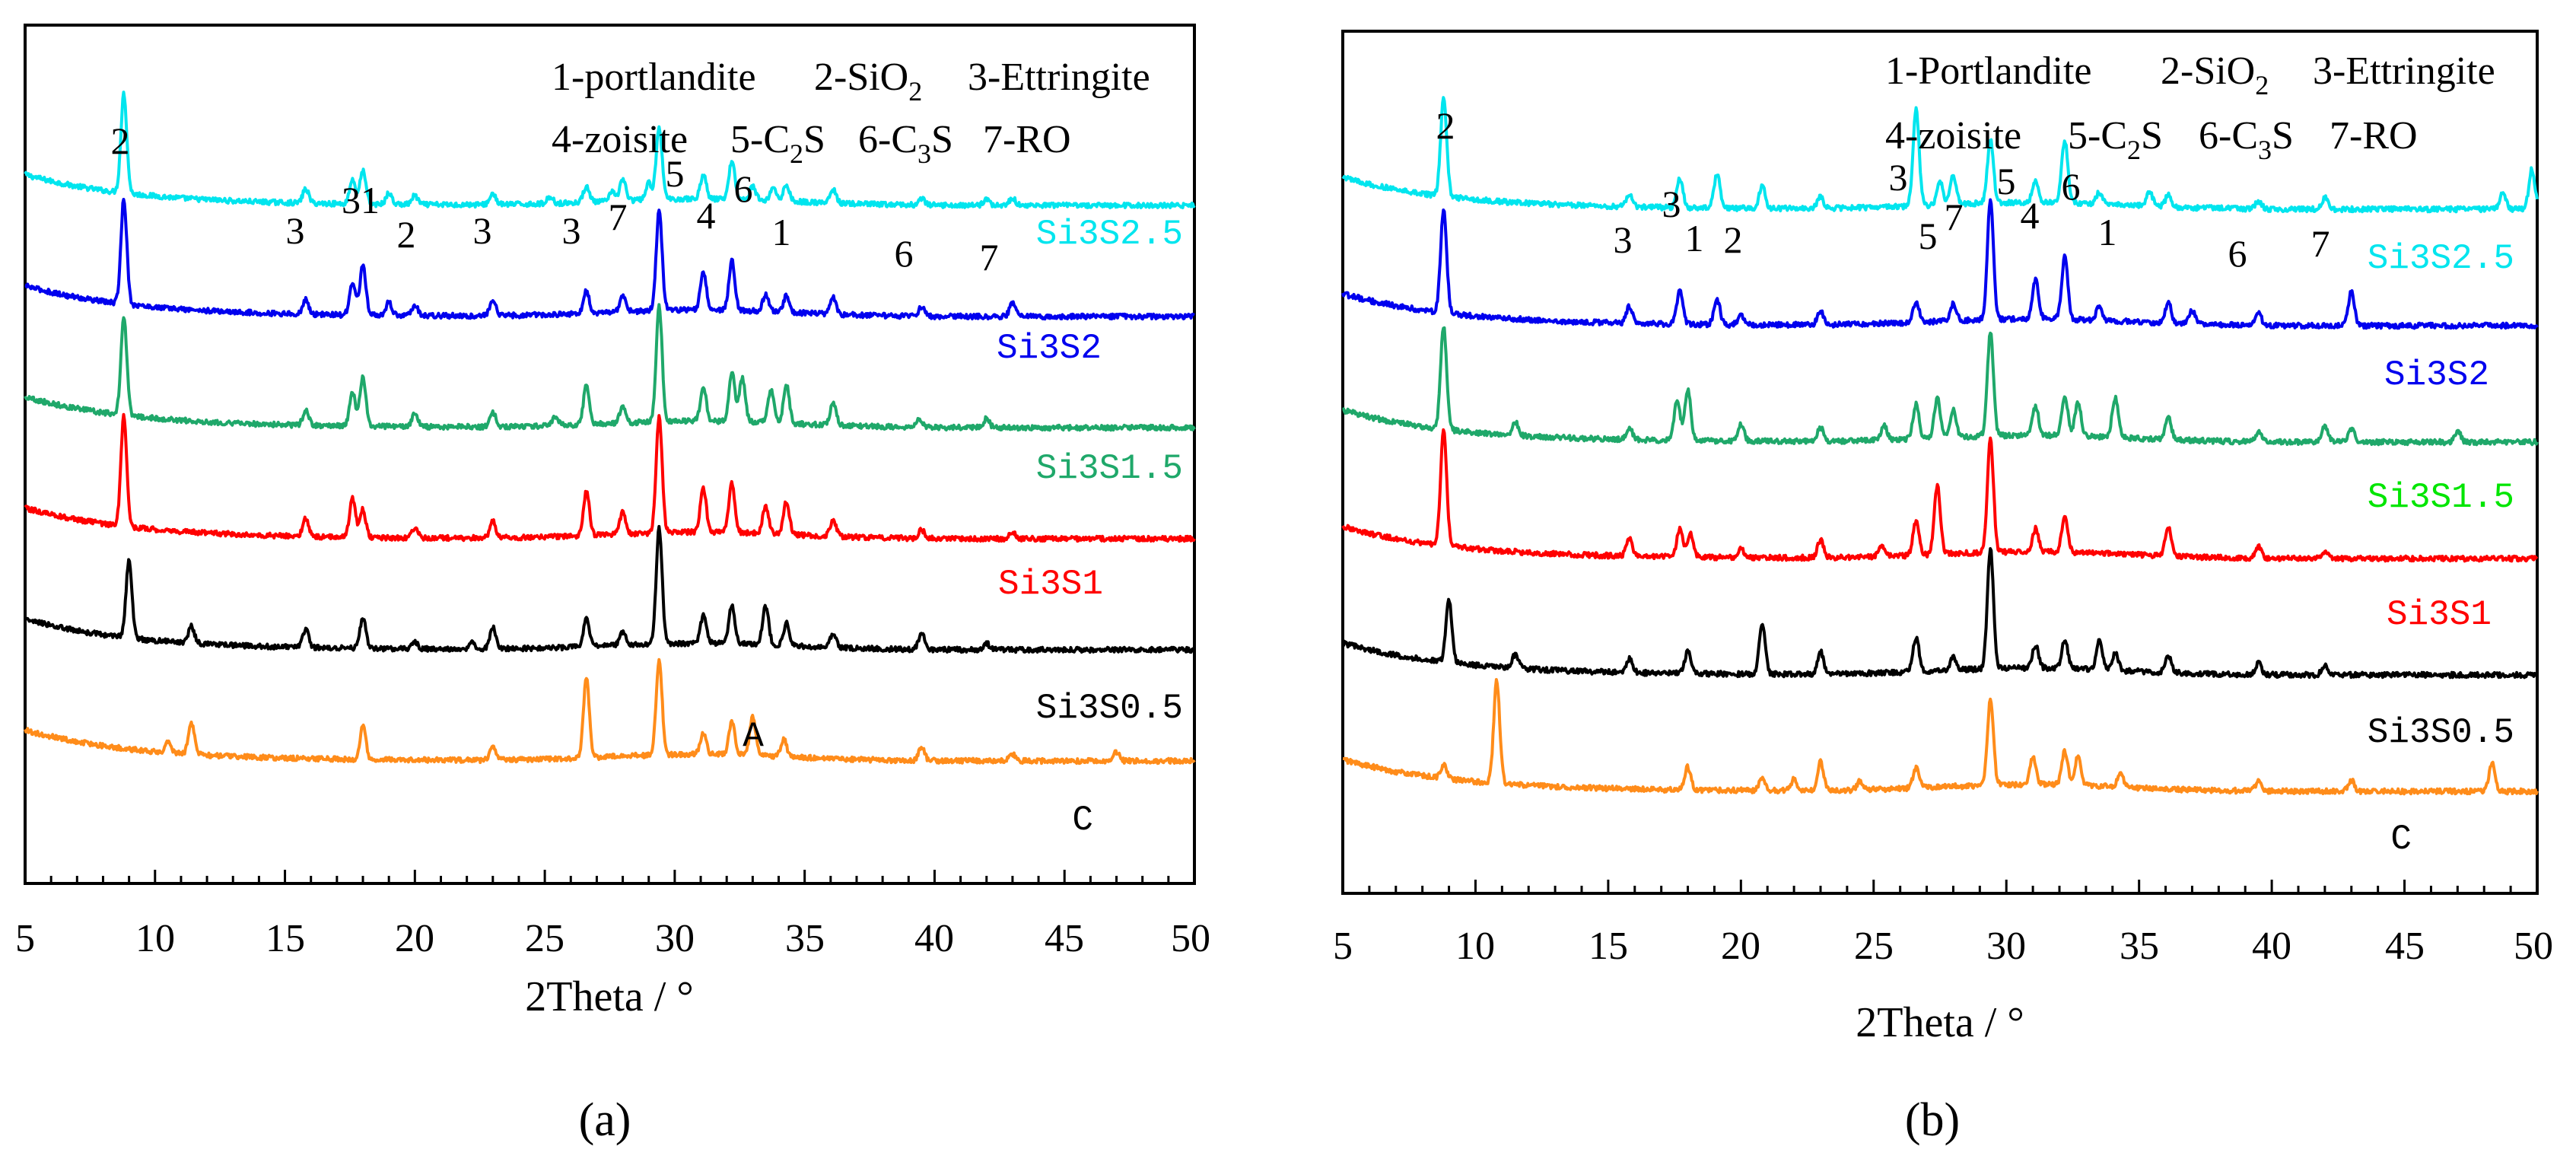 The image size is (2576, 1165). Describe the element at coordinates (610, 876) in the screenshot. I see `panel-a-x-ticks` at that location.